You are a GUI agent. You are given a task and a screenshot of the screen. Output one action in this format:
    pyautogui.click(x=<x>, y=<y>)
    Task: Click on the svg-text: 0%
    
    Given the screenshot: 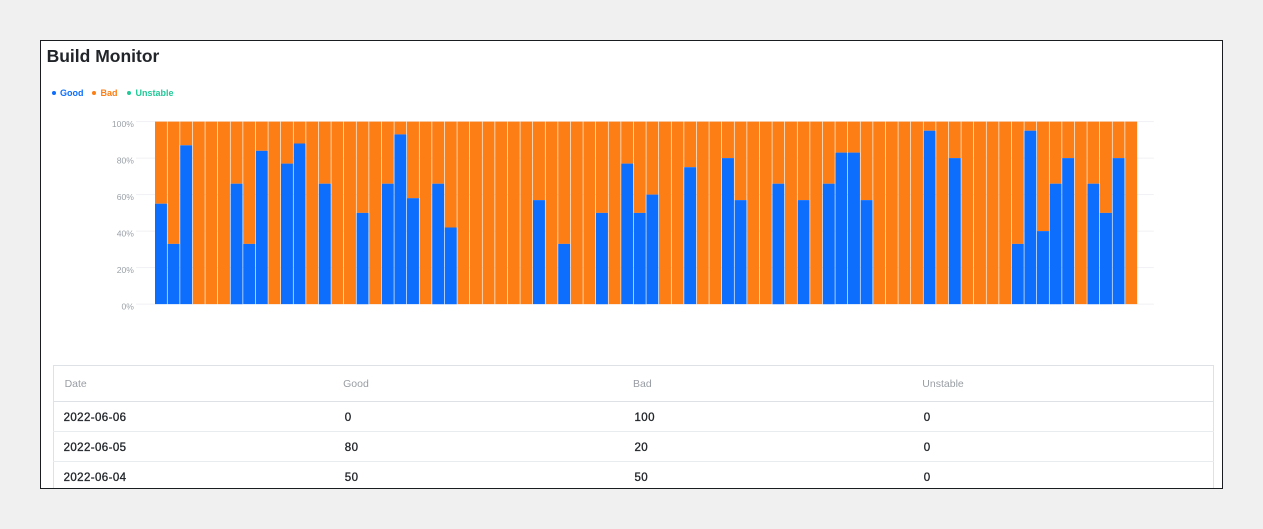 What is the action you would take?
    pyautogui.click(x=127, y=306)
    